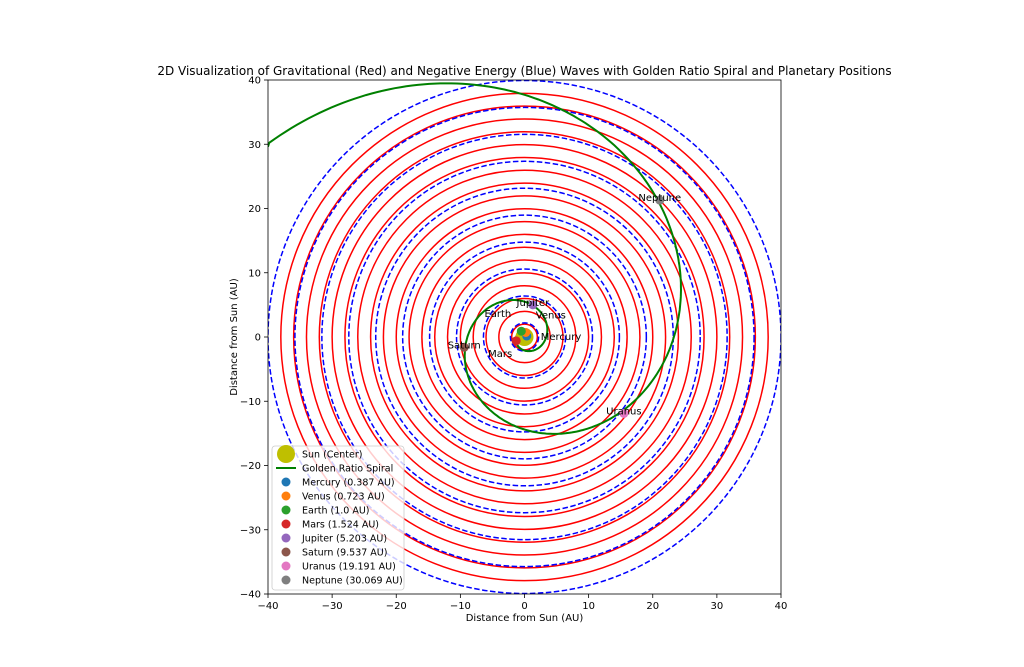 This screenshot has width=1024, height=667. Describe the element at coordinates (347, 469) in the screenshot. I see `legend-label-spiral: Golden Ratio Spiral` at that location.